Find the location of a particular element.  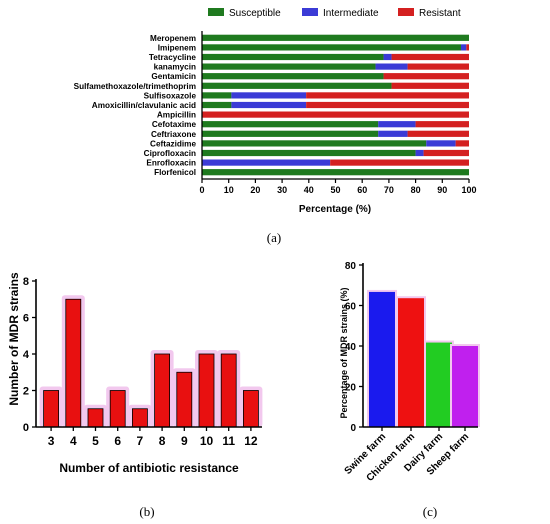

x-tick-label: 70 is located at coordinates (389, 190).